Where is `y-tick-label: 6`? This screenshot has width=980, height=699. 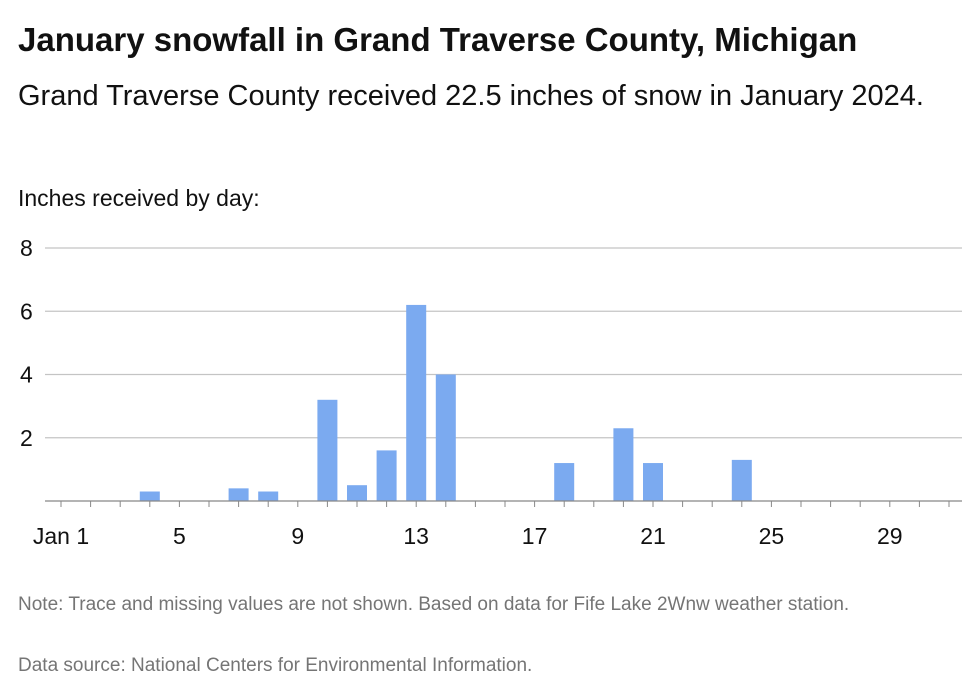 y-tick-label: 6 is located at coordinates (26, 311).